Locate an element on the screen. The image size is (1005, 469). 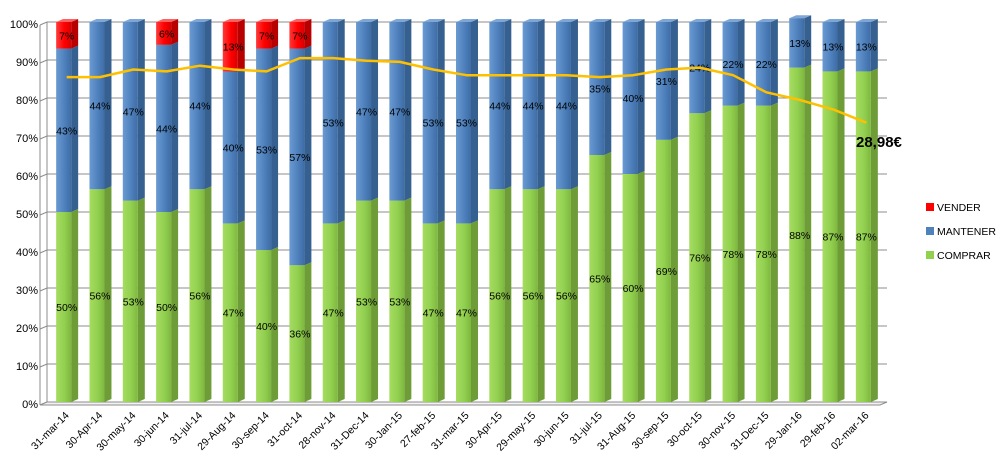
chart-floor is located at coordinates (463, 403).